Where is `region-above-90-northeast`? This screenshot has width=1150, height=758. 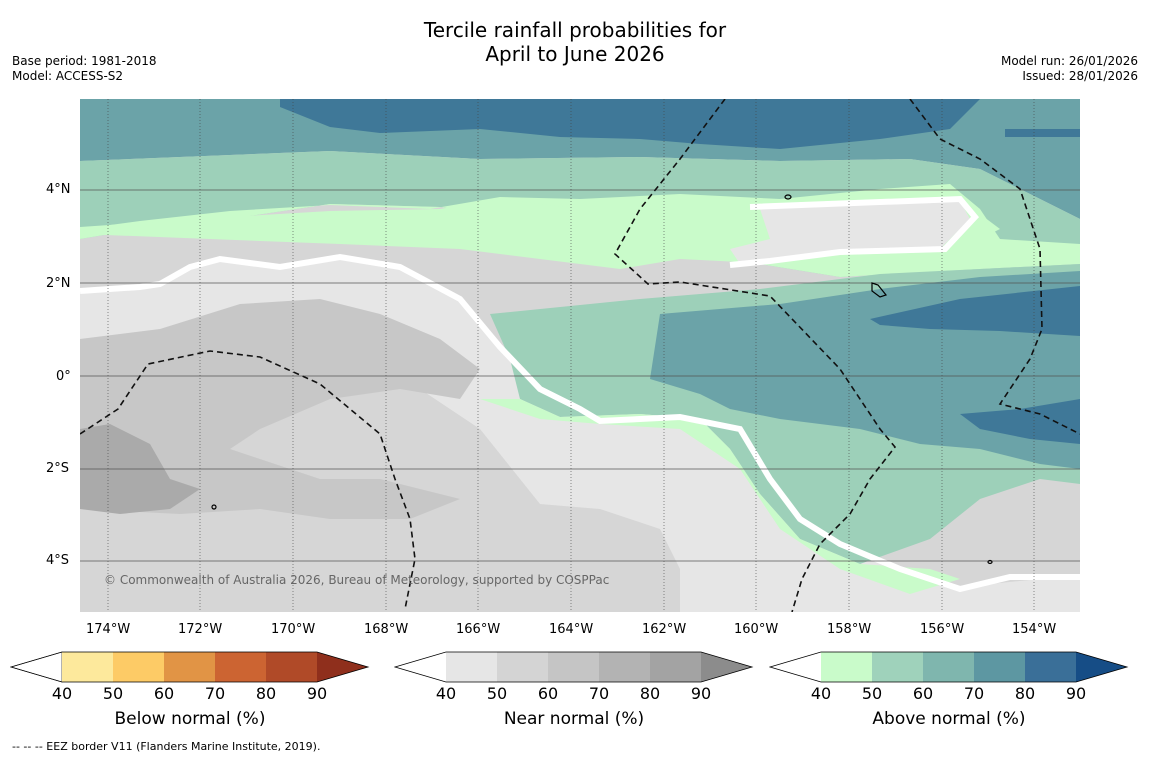 region-above-90-northeast is located at coordinates (1042, 133).